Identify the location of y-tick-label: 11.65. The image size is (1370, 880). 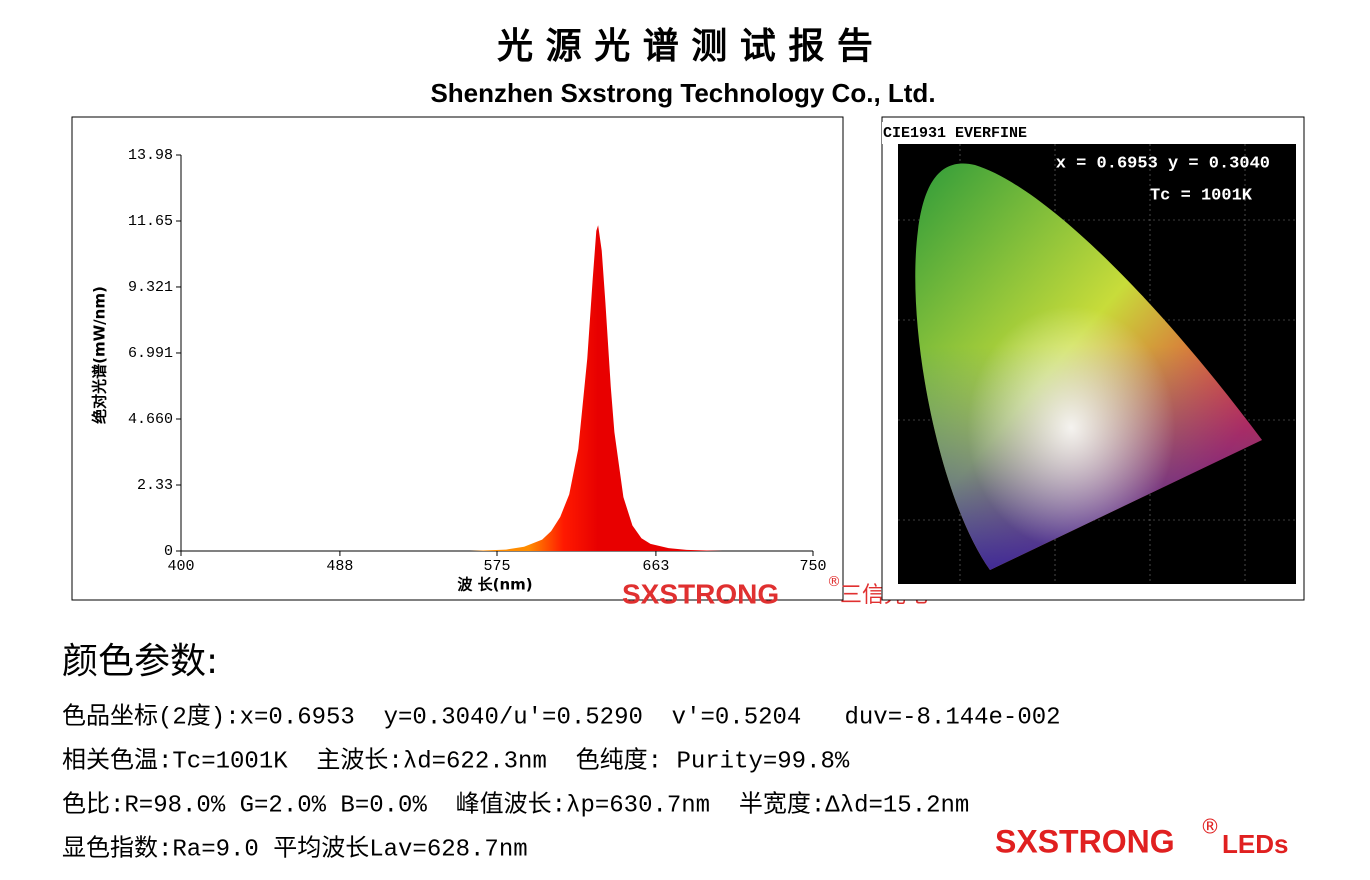
(150, 221).